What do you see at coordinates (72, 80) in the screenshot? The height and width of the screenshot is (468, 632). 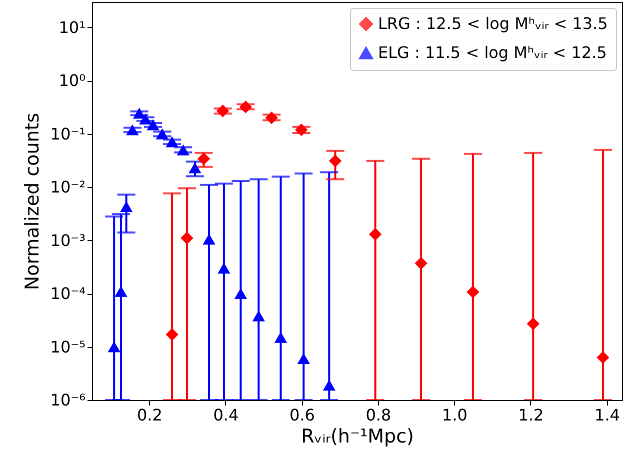 I see `y-tick-label: 10⁰` at bounding box center [72, 80].